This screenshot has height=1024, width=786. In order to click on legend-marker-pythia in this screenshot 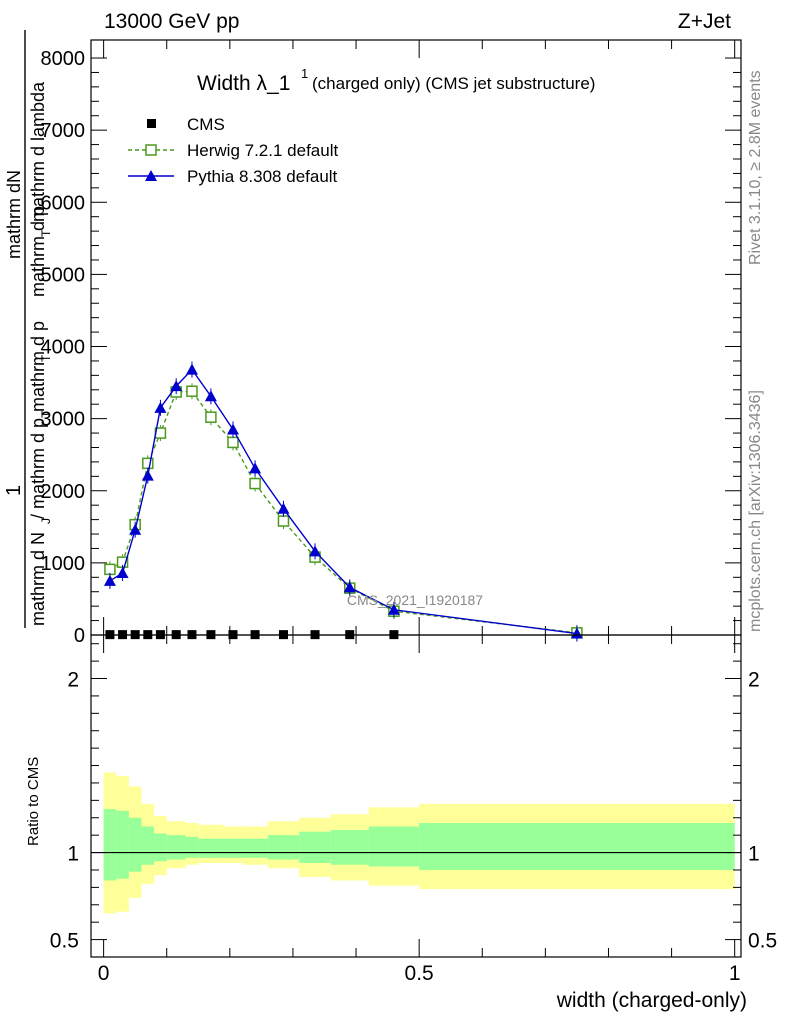, I will do `click(151, 175)`.